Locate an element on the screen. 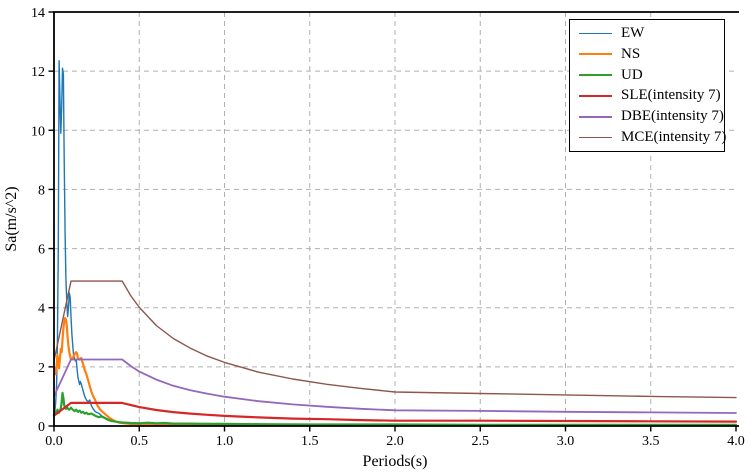 This screenshot has width=753, height=476. y-tick-label: 6 is located at coordinates (41, 250).